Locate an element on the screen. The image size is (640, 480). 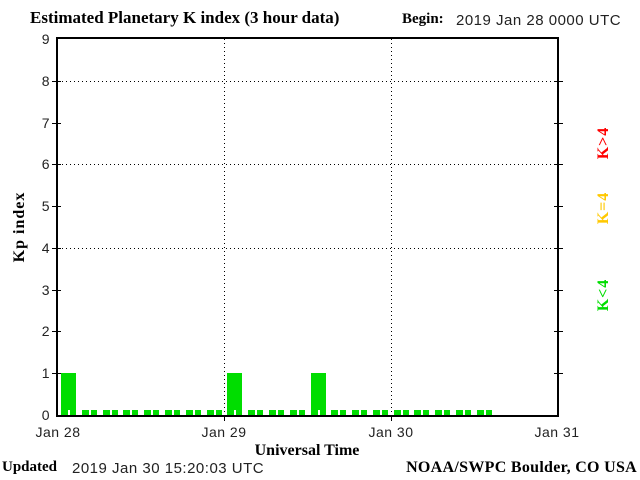
legend-k-equal-4: K=4 is located at coordinates (603, 208).